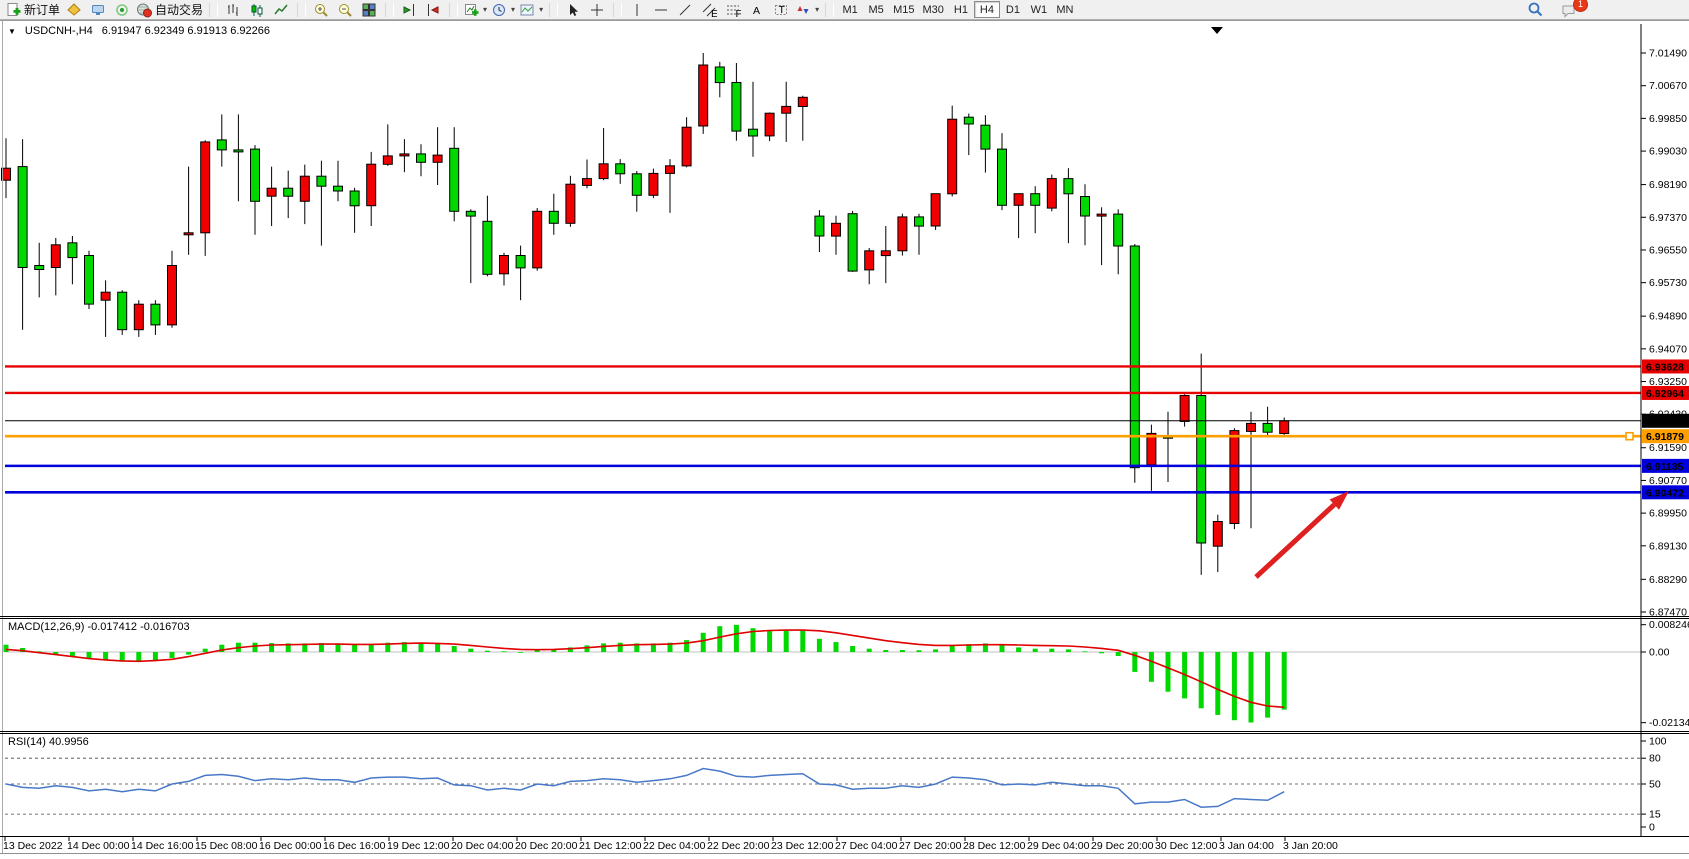  I want to click on chart-shift-marker, so click(1217, 30).